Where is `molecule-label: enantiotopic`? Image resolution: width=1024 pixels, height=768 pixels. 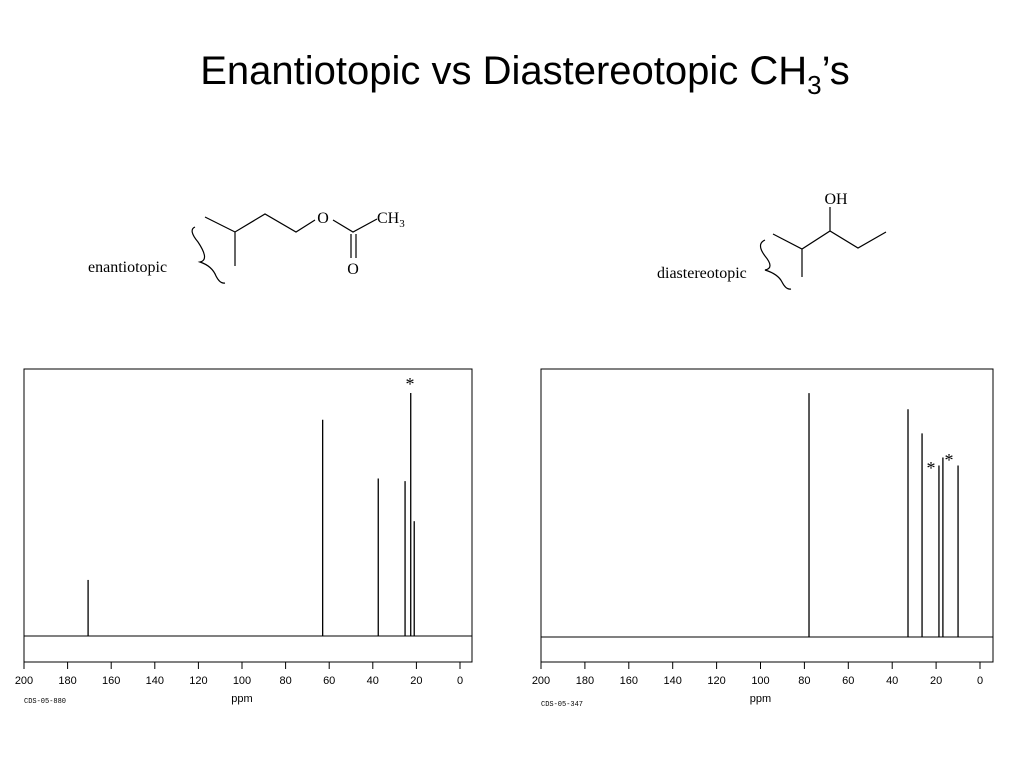 molecule-label: enantiotopic is located at coordinates (127, 267).